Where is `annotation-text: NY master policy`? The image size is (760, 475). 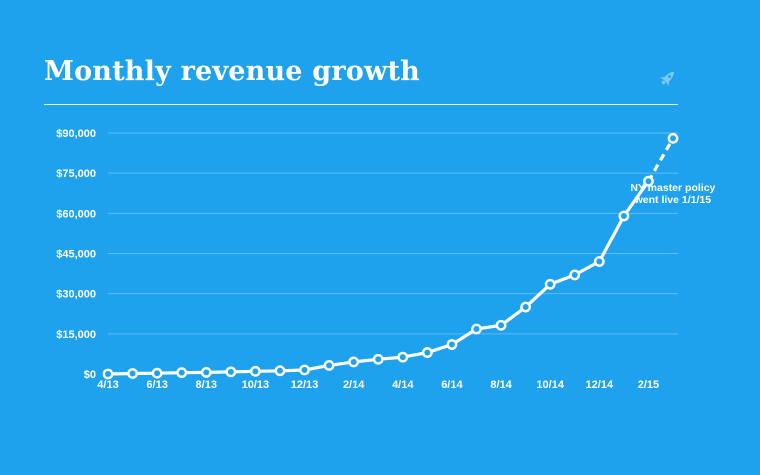
annotation-text: NY master policy is located at coordinates (672, 188).